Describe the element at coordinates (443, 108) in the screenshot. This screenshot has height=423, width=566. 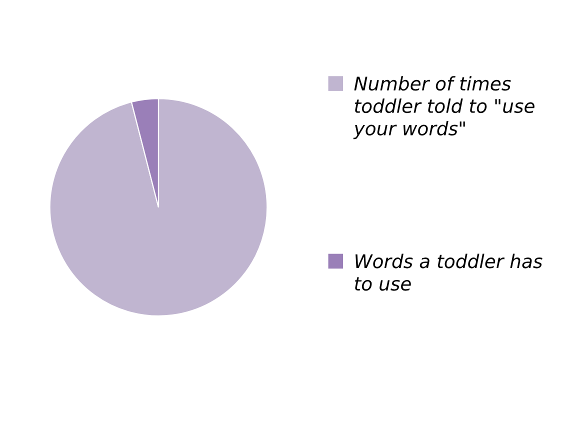
I see `legend-label: Number of times toddler told to "use your words"` at that location.